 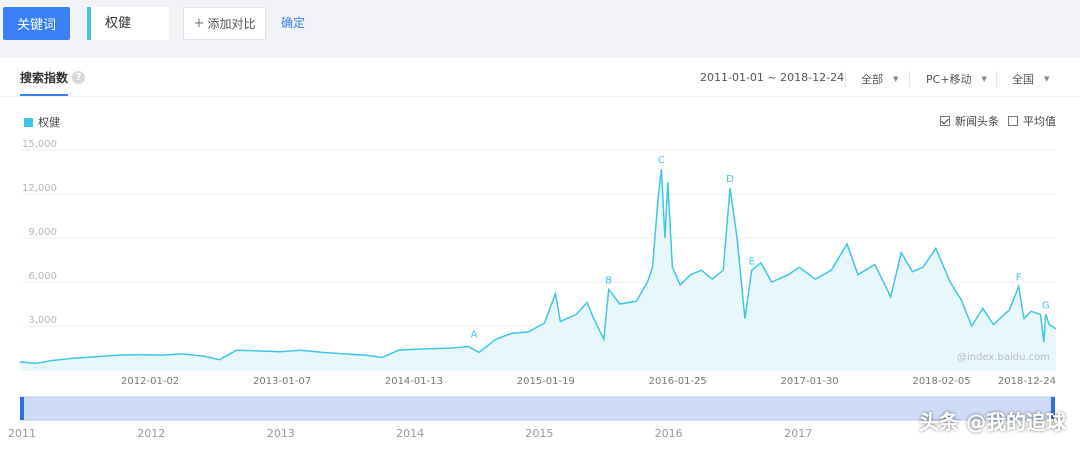 I want to click on news-checkbox, so click(x=945, y=121).